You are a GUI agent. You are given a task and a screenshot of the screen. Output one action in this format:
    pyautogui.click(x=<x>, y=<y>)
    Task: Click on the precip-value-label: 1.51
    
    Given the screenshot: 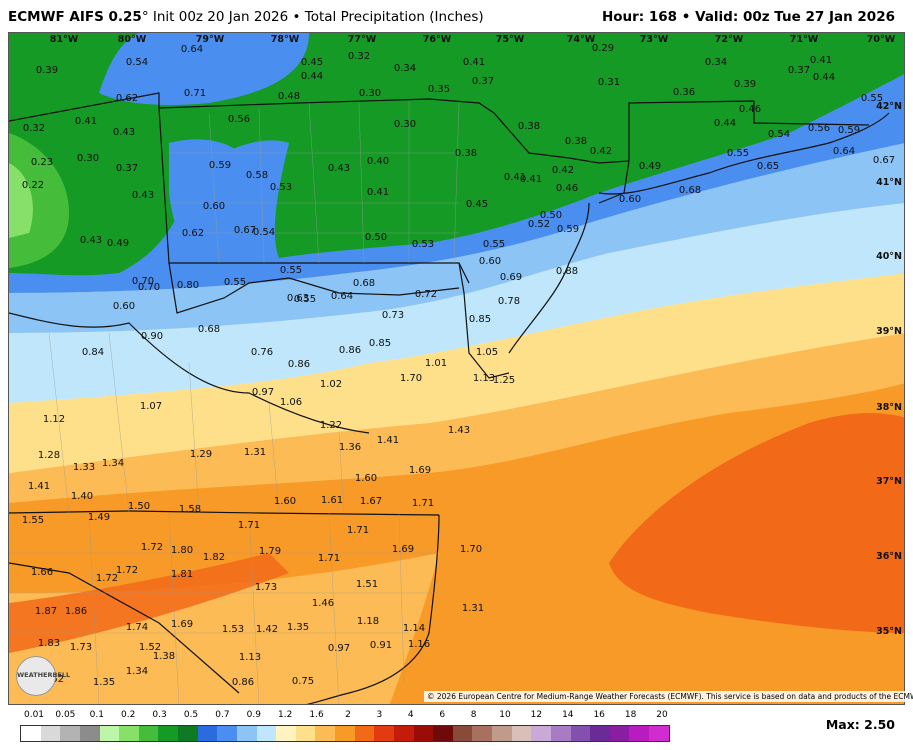 What is the action you would take?
    pyautogui.click(x=367, y=584)
    